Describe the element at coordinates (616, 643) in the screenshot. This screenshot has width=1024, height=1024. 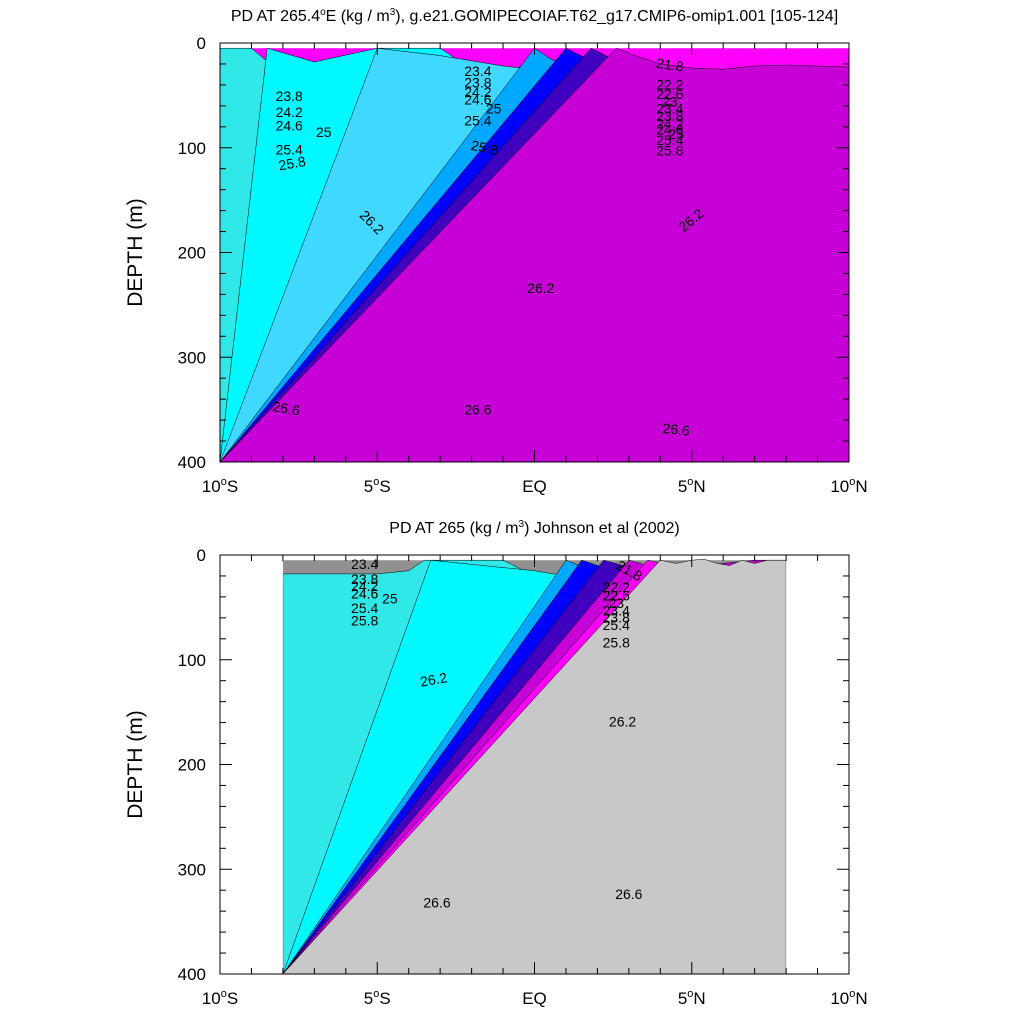
I see `panel-2-contour-label-15: 25.8` at that location.